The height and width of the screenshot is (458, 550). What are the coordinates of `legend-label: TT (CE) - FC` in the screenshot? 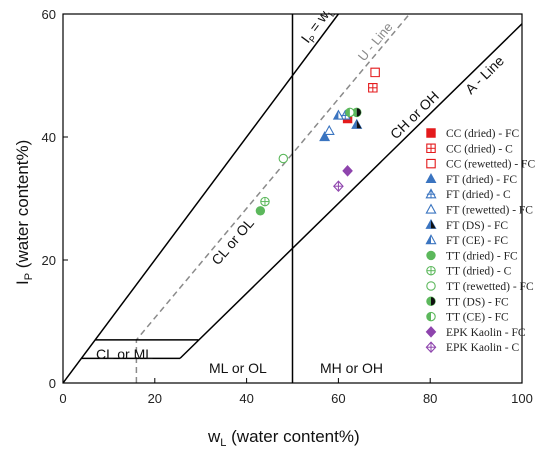 It's located at (477, 318).